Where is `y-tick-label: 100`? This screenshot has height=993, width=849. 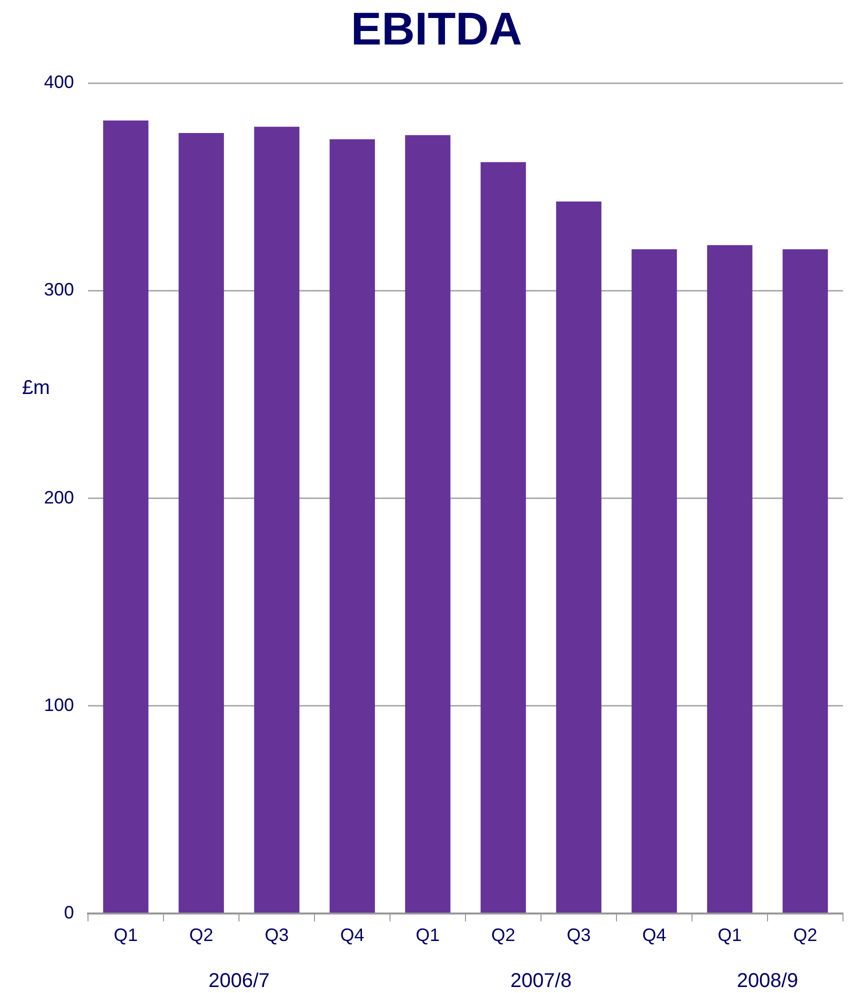 y-tick-label: 100 is located at coordinates (59, 704).